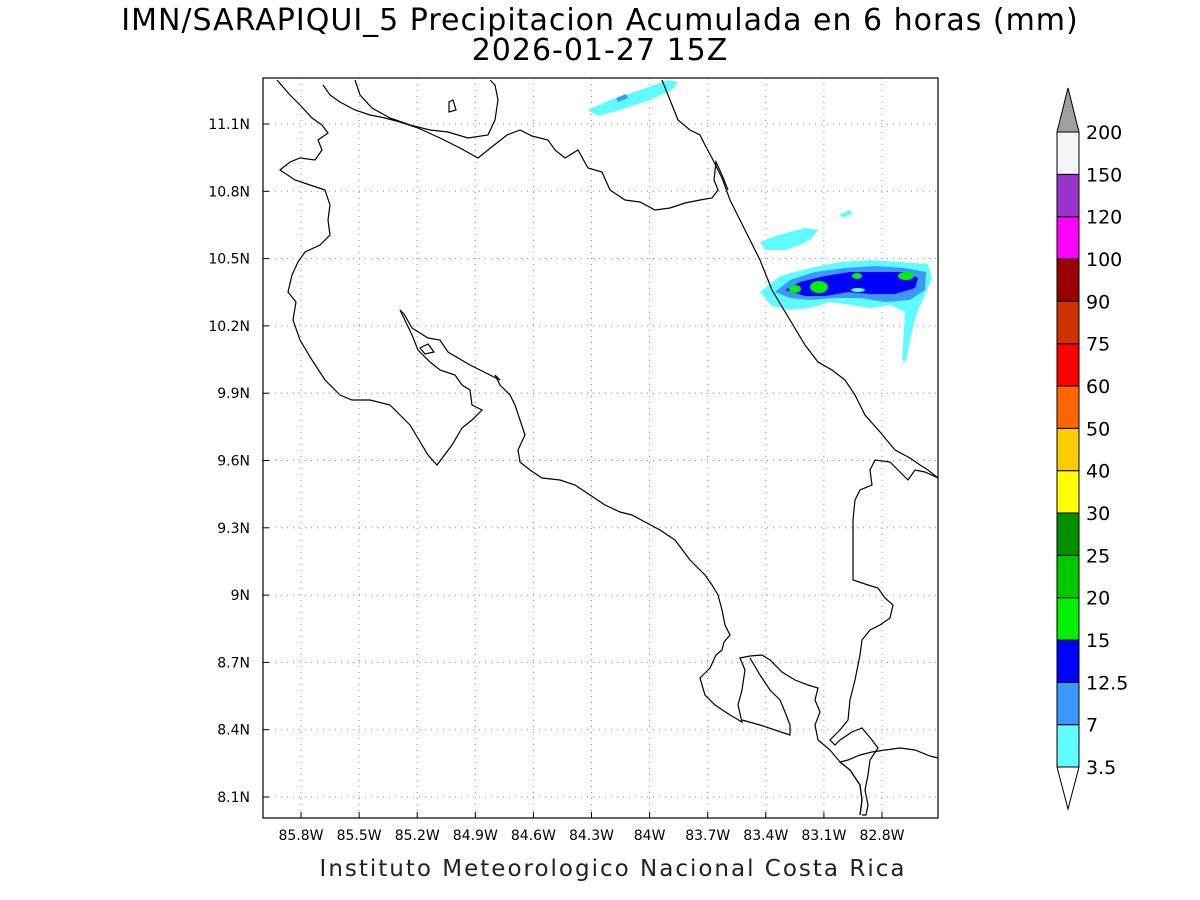  What do you see at coordinates (1104, 260) in the screenshot?
I see `colorbar-level-label: 100` at bounding box center [1104, 260].